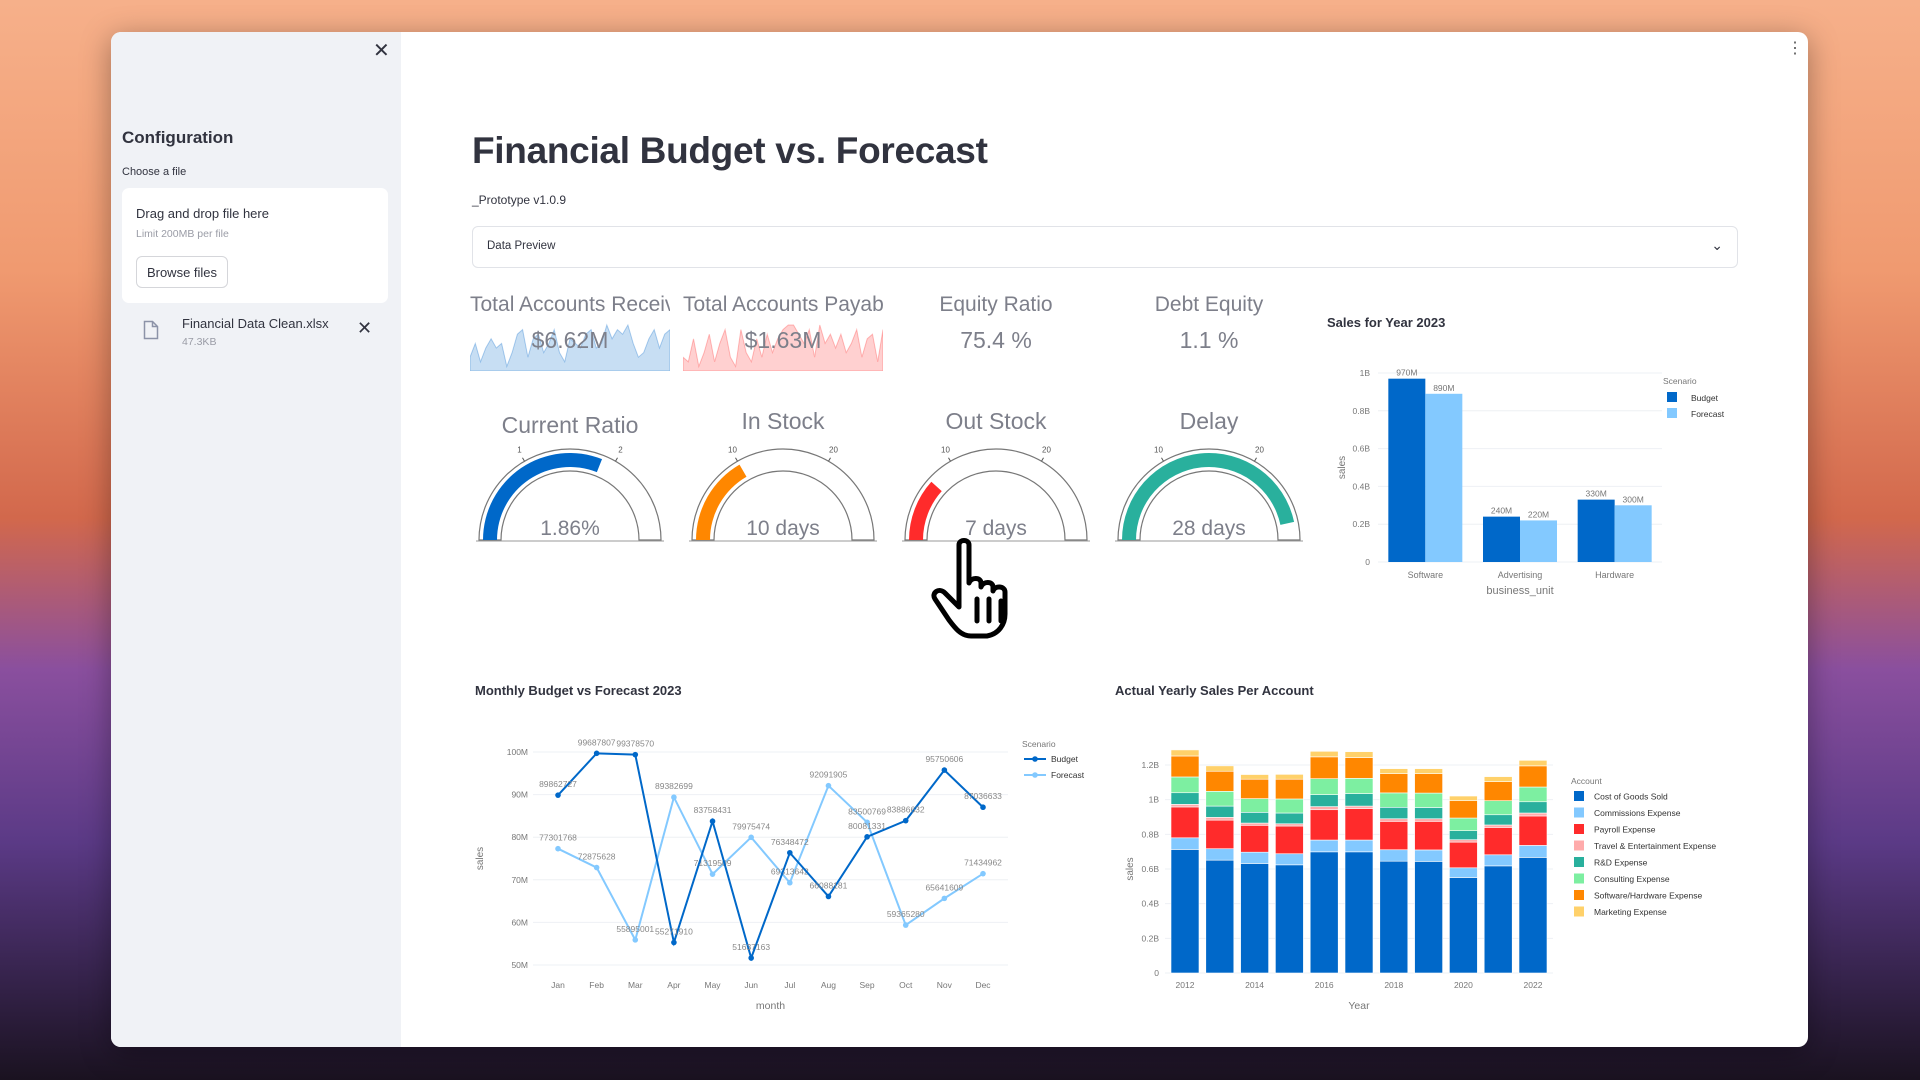 This screenshot has width=1920, height=1080. What do you see at coordinates (1625, 830) in the screenshot?
I see `legend-label: Payroll Expense` at bounding box center [1625, 830].